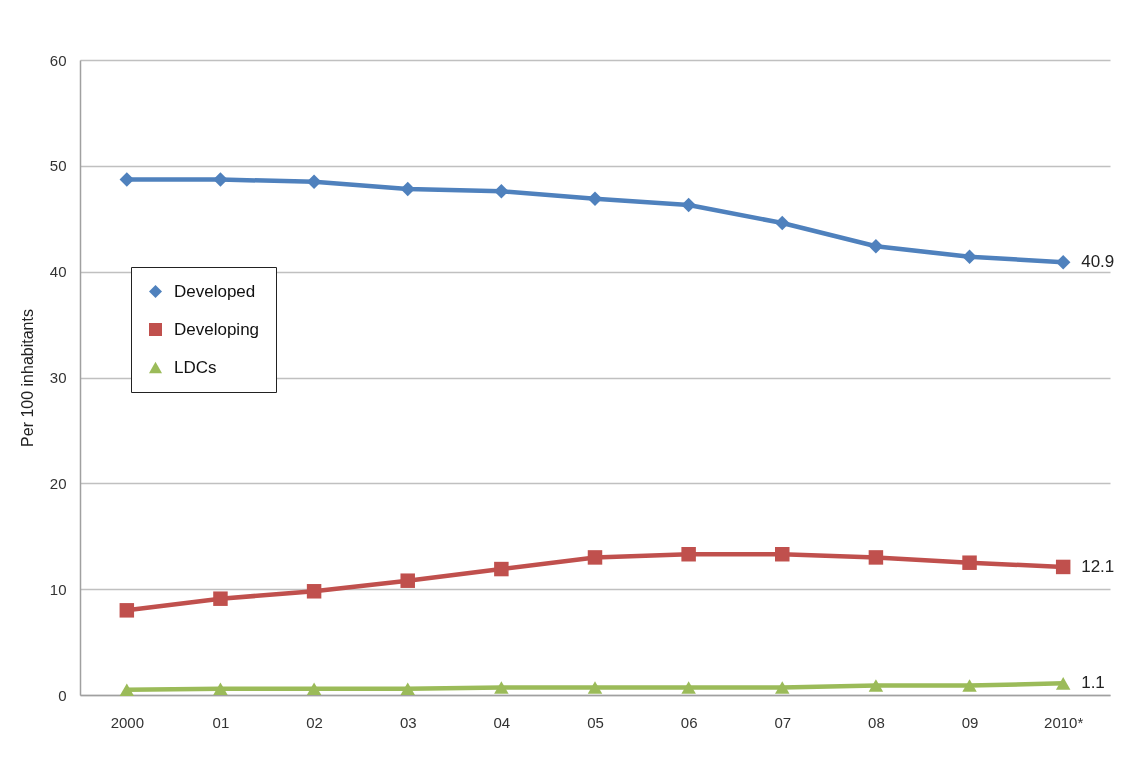 This screenshot has width=1135, height=778. What do you see at coordinates (783, 722) in the screenshot?
I see `x-tick-label: 07` at bounding box center [783, 722].